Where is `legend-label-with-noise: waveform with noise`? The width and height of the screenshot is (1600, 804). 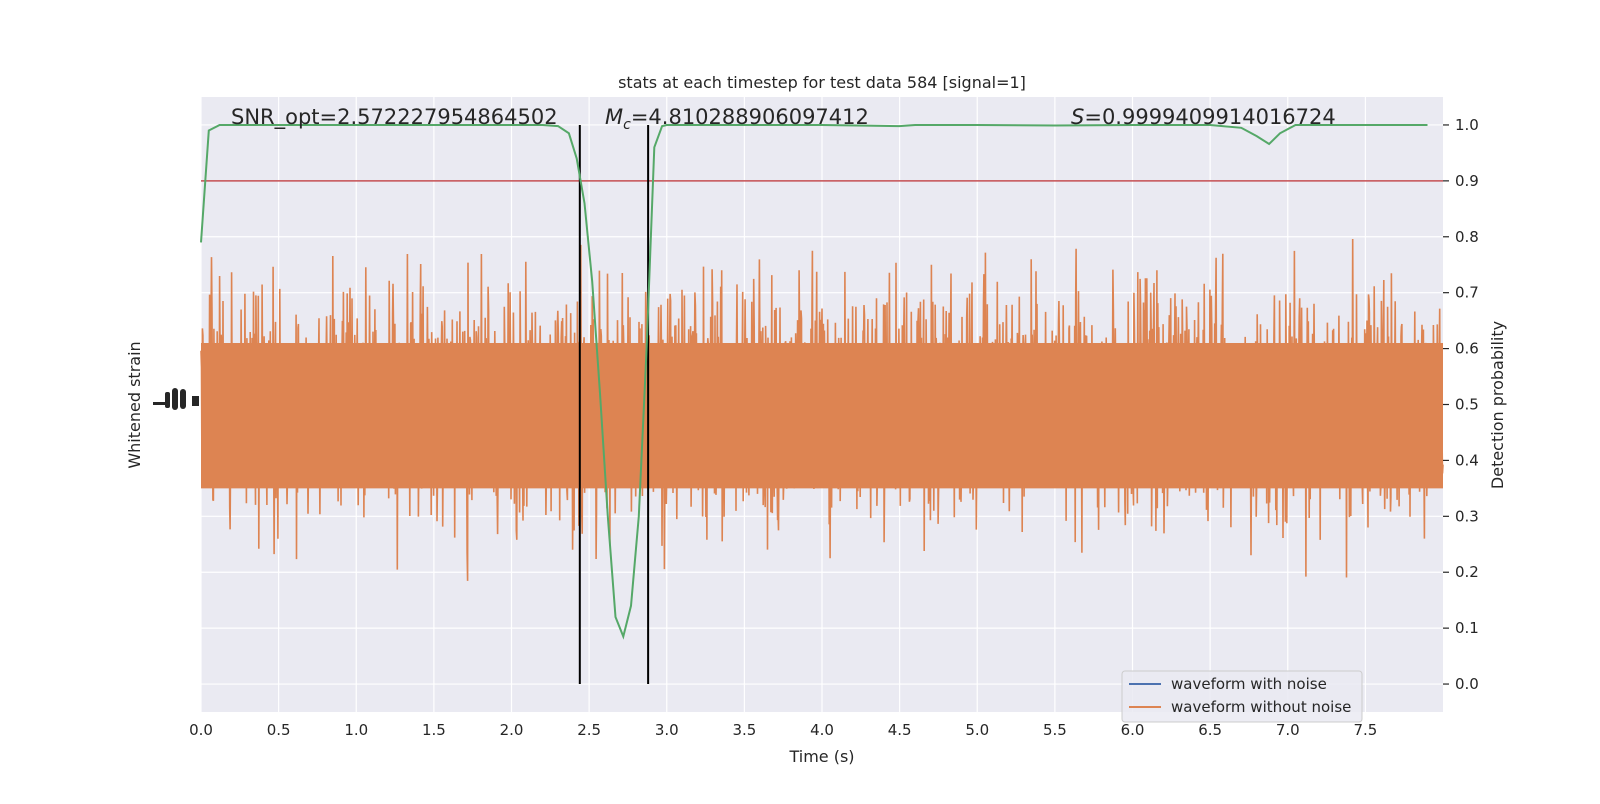 legend-label-with-noise: waveform with noise is located at coordinates (1249, 684).